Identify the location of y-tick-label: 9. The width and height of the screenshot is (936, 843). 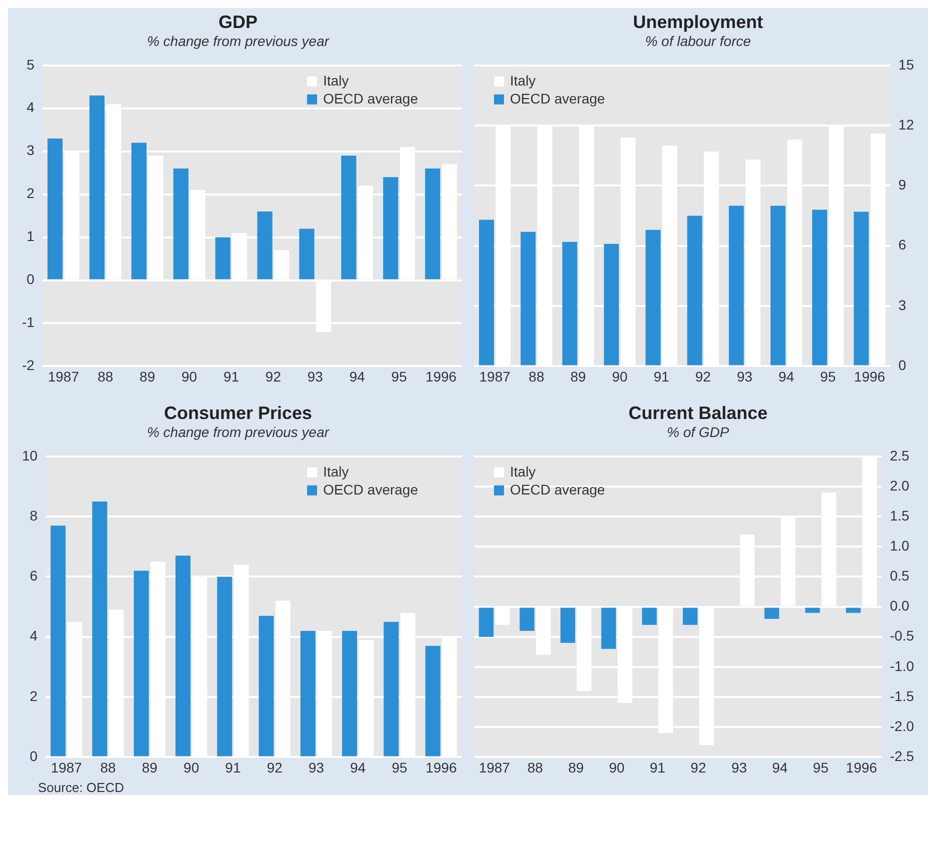
(902, 184).